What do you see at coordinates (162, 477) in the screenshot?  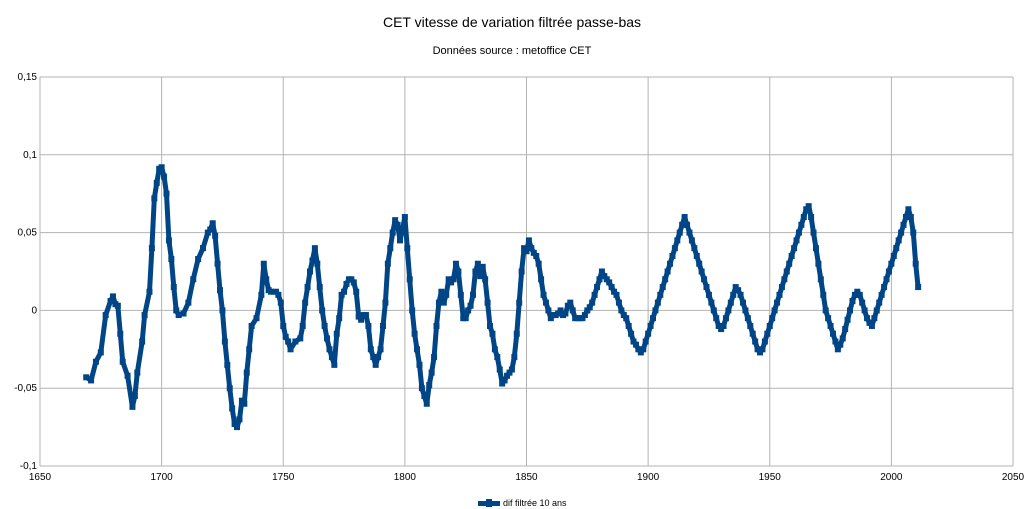 I see `x-tick-label: 1700` at bounding box center [162, 477].